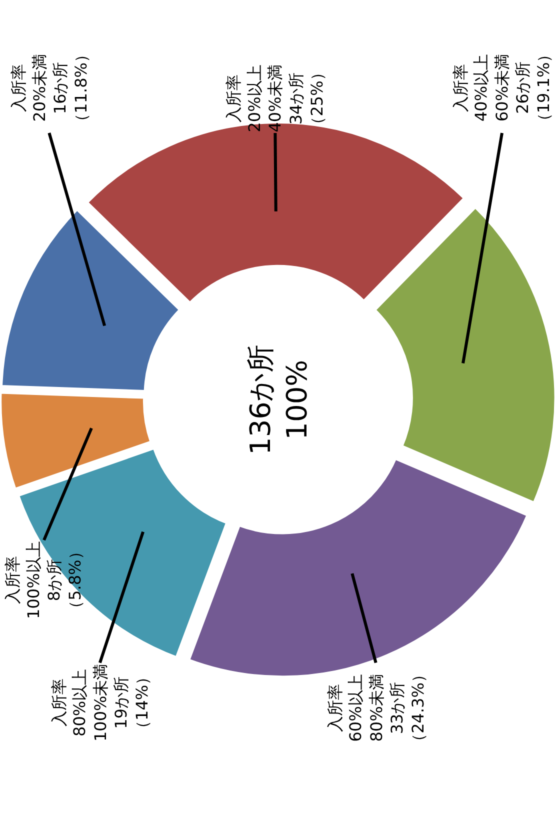 The height and width of the screenshot is (834, 556). Describe the element at coordinates (64, 580) in the screenshot. I see `data-label: 8か所（5.8%）` at that location.